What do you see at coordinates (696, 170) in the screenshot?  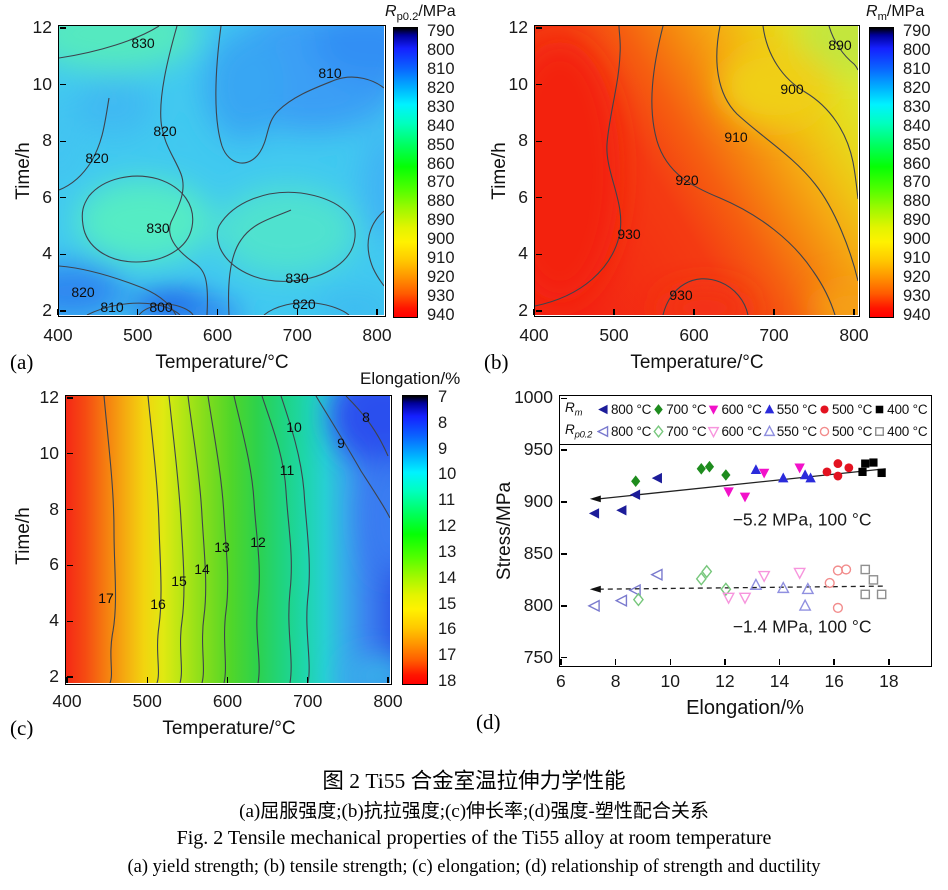 I see `contour-field-b` at bounding box center [696, 170].